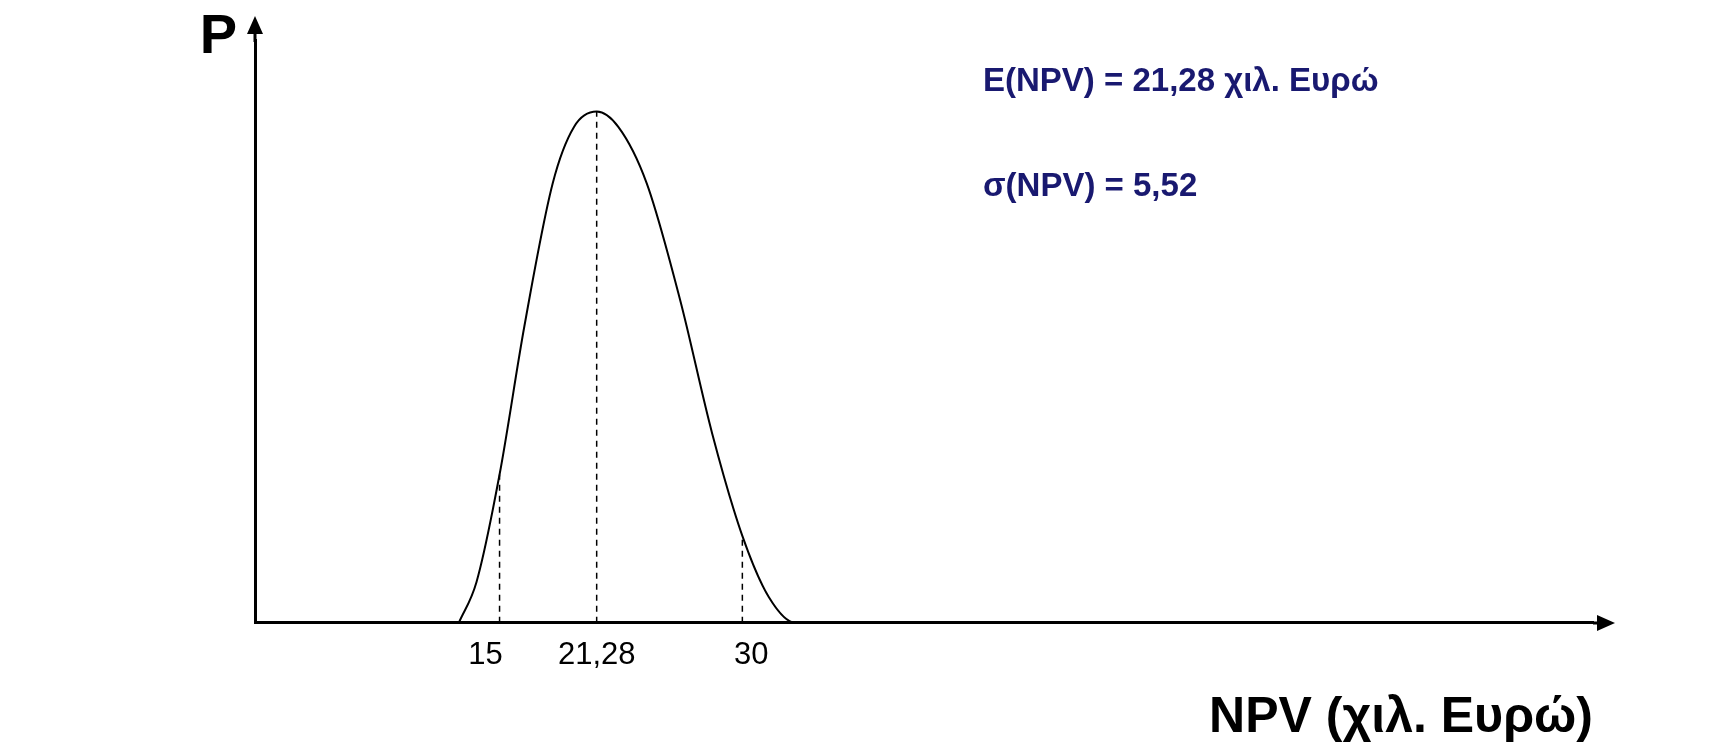 This screenshot has width=1713, height=754. I want to click on x-tick-label: 30, so click(751, 653).